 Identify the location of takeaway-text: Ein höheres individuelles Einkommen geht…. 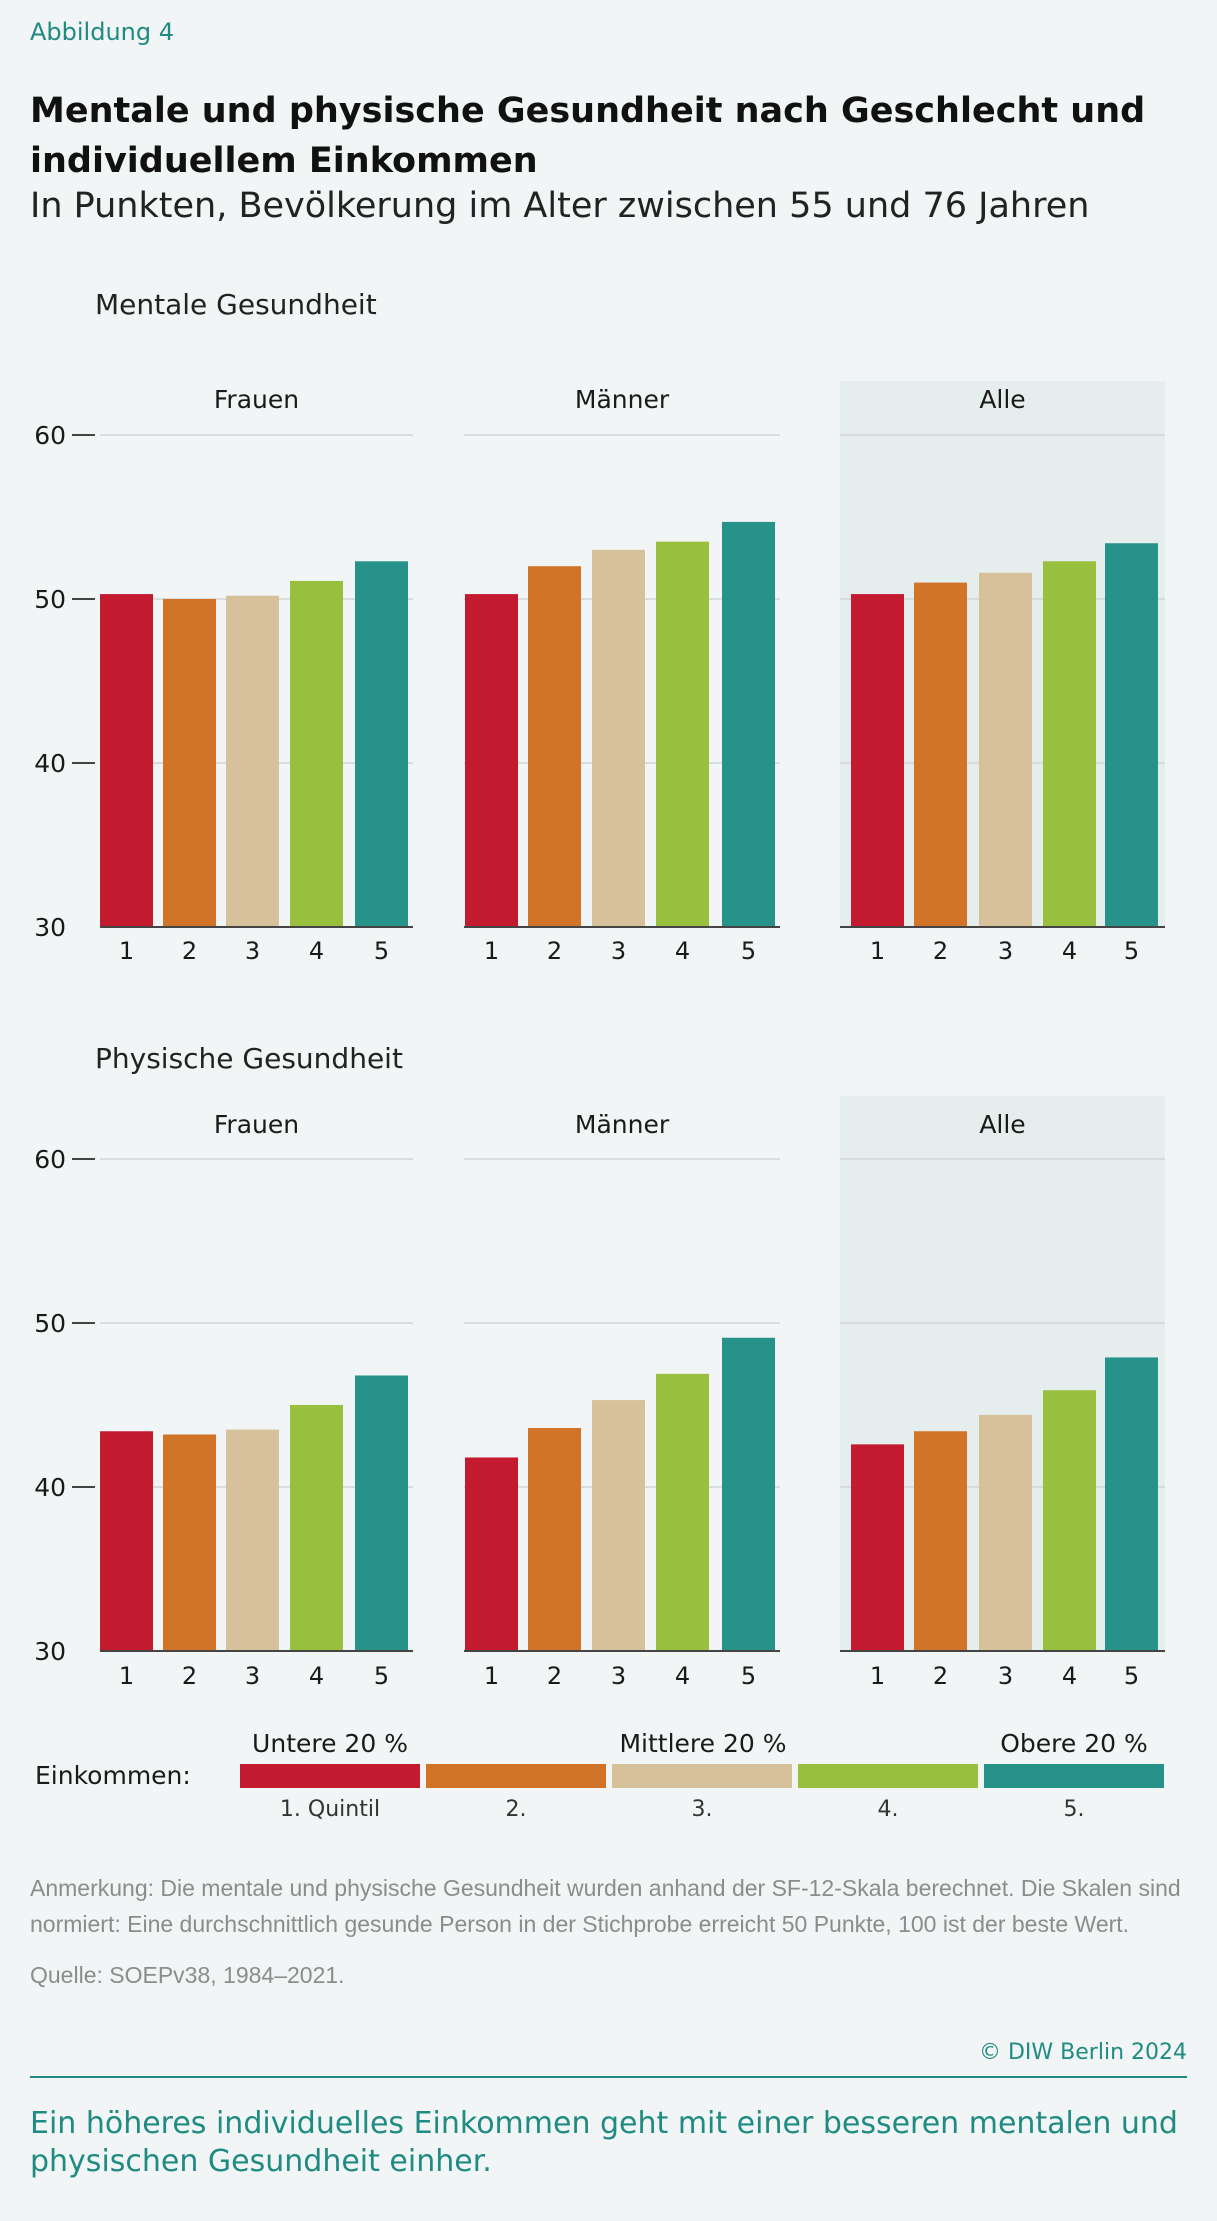
(604, 2142).